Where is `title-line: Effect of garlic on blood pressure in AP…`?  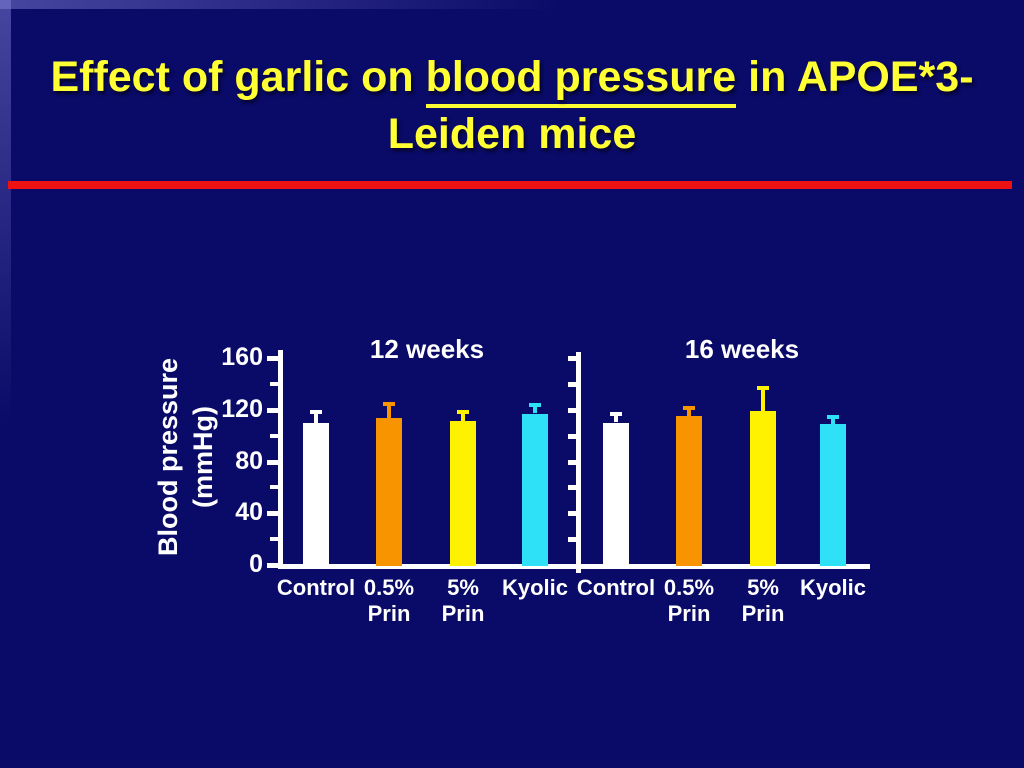 title-line: Effect of garlic on blood pressure in AP… is located at coordinates (512, 79).